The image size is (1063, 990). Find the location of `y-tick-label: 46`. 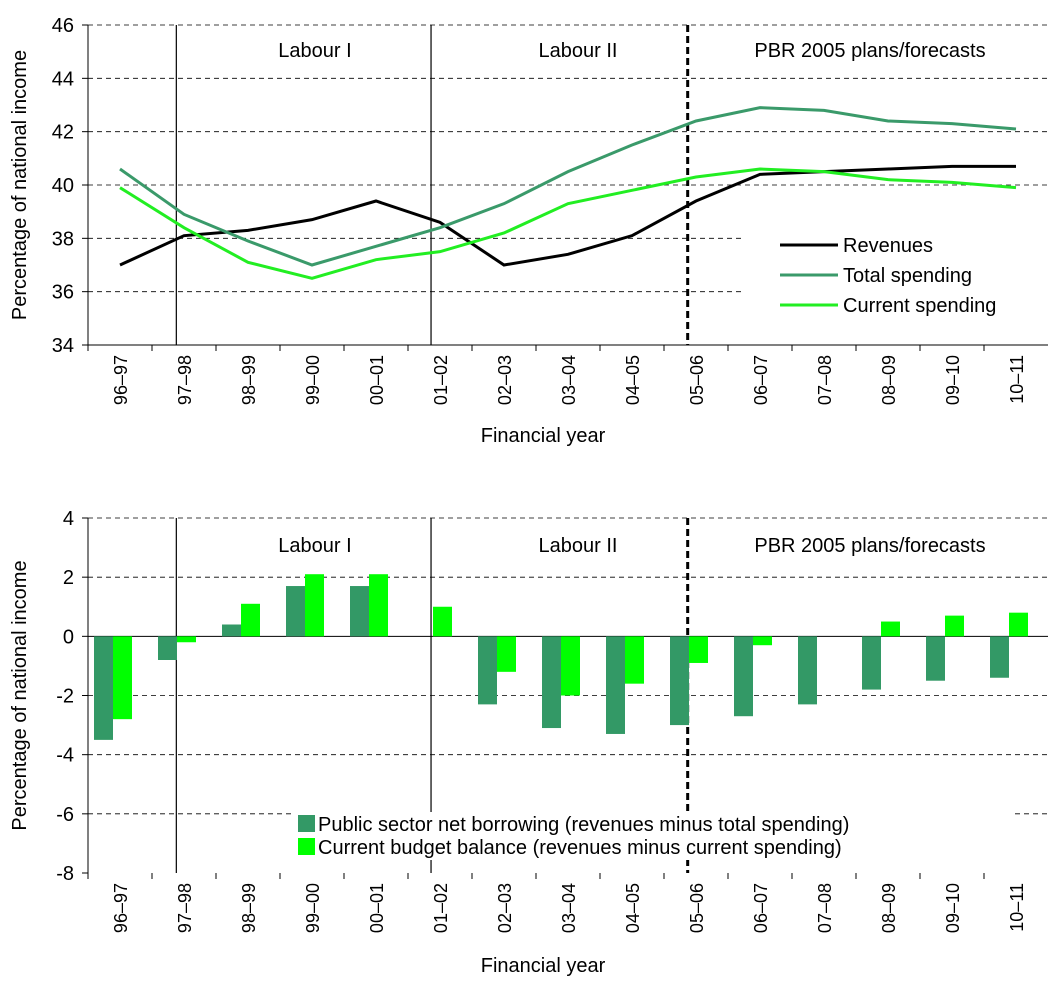

y-tick-label: 46 is located at coordinates (63, 26).